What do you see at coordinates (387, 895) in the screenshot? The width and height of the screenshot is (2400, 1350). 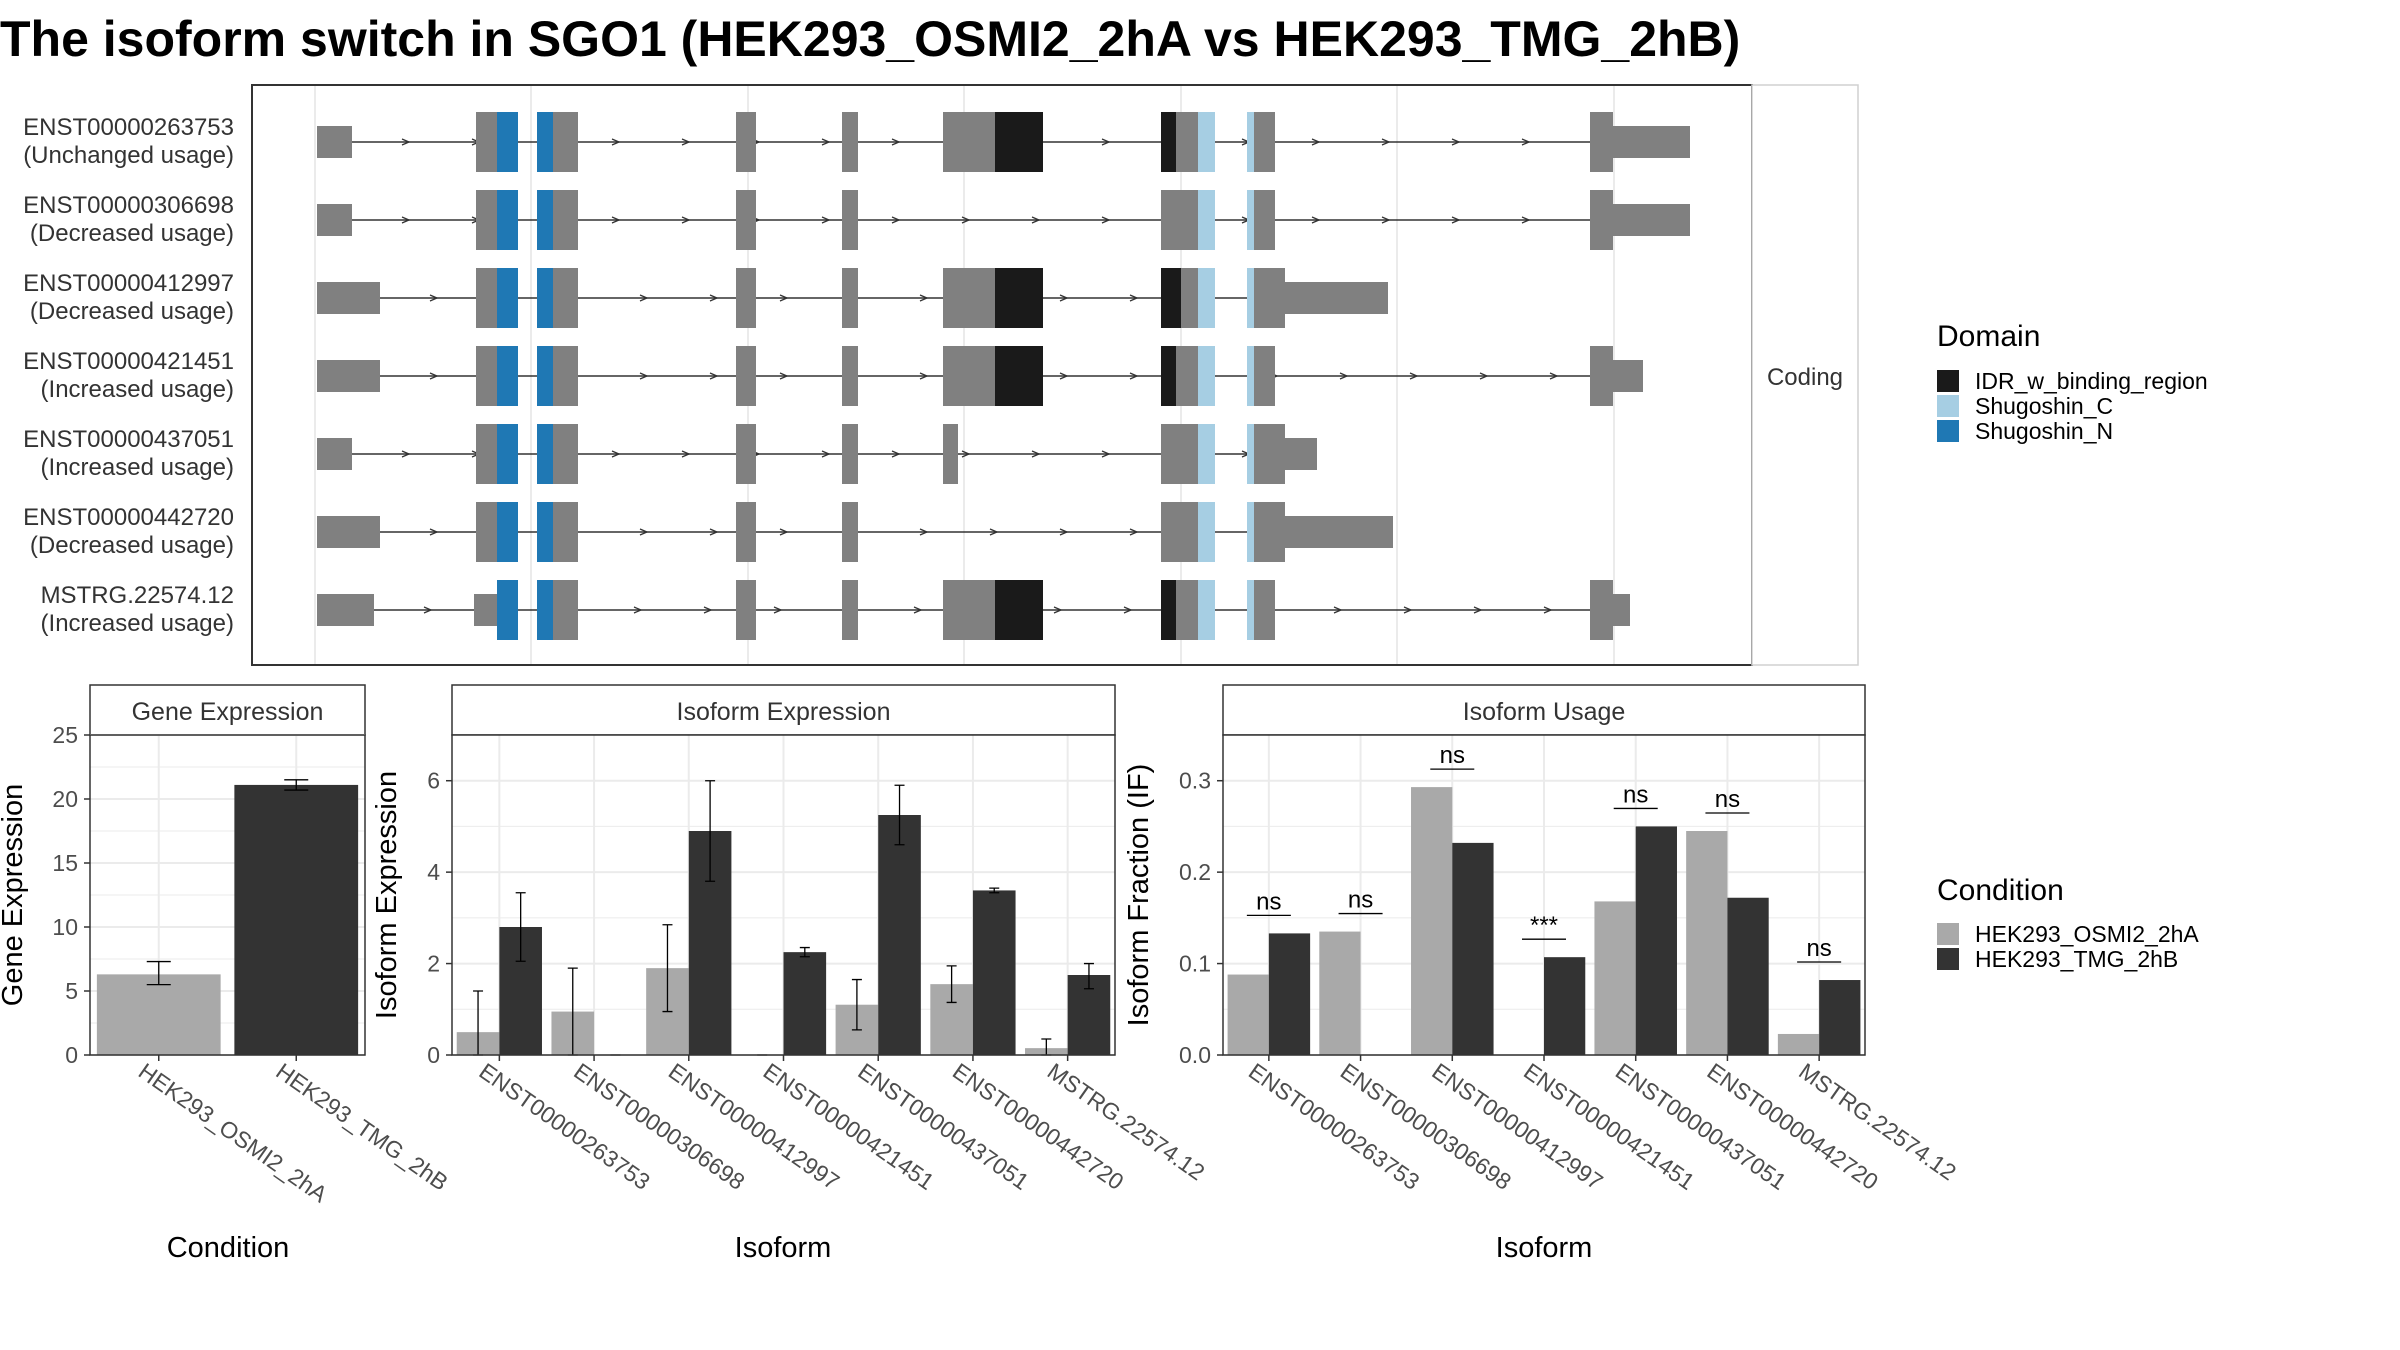 I see `y-axis-label: Isoform Expression` at bounding box center [387, 895].